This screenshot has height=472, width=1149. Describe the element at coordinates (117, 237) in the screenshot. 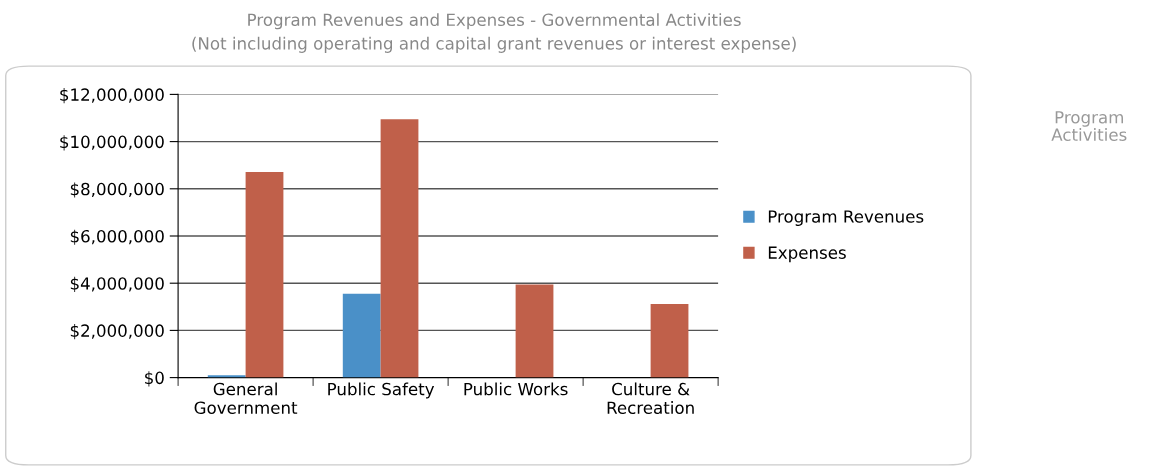

I see `y-tick-label: $6,000,000` at that location.